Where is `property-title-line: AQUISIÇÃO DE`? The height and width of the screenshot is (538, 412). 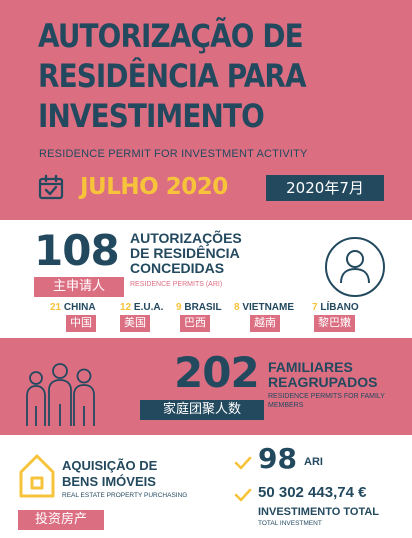 property-title-line: AQUISIÇÃO DE is located at coordinates (110, 465).